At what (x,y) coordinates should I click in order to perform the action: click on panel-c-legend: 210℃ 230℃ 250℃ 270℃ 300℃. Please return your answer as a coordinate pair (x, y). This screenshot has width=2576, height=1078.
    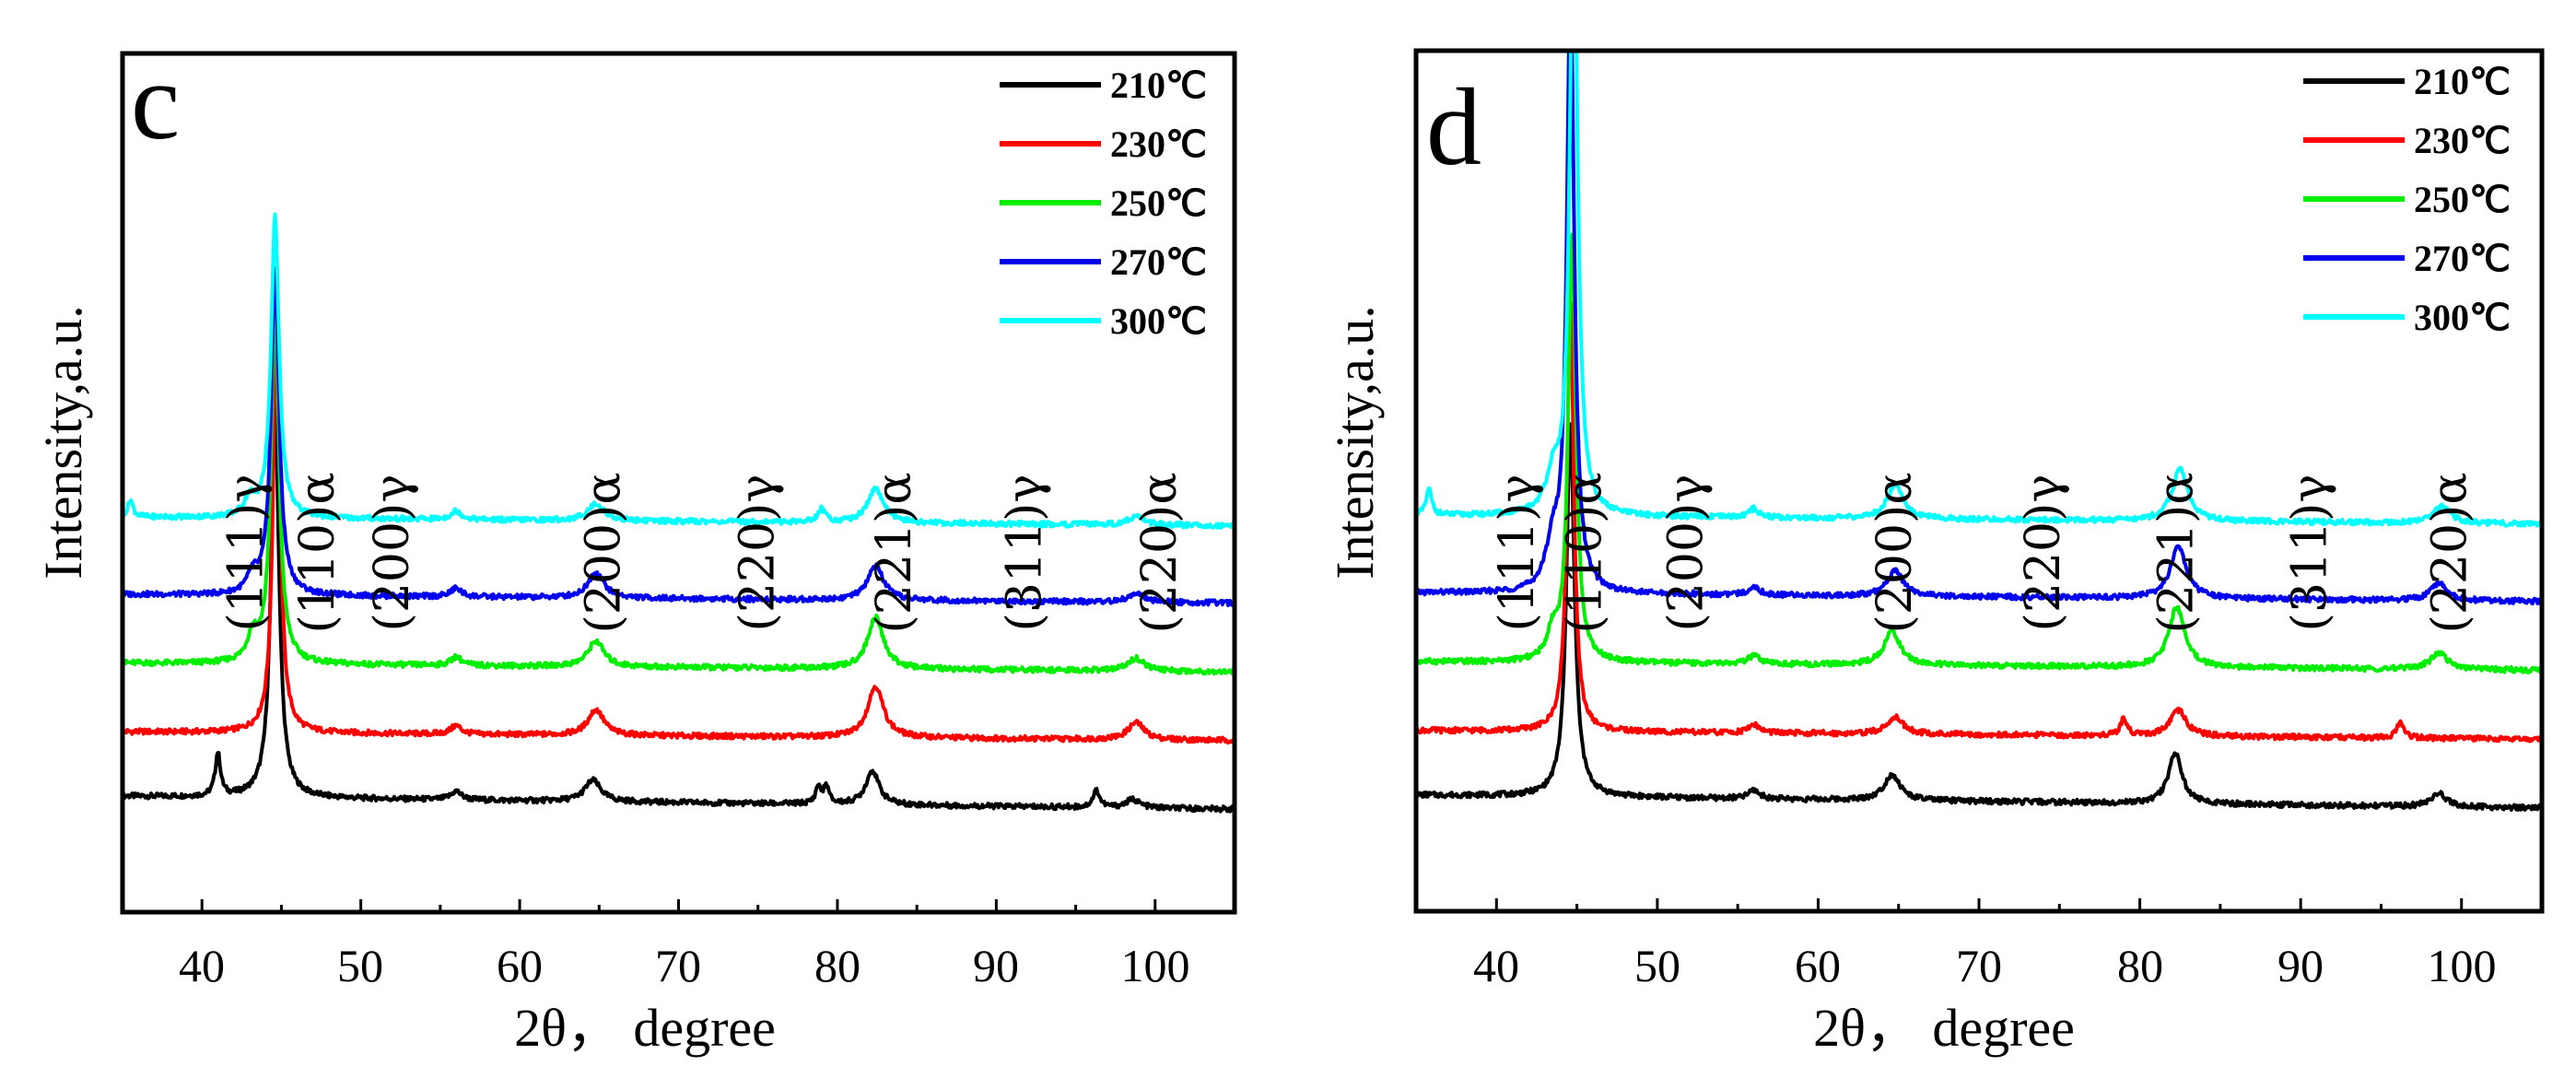
    Looking at the image, I should click on (1103, 203).